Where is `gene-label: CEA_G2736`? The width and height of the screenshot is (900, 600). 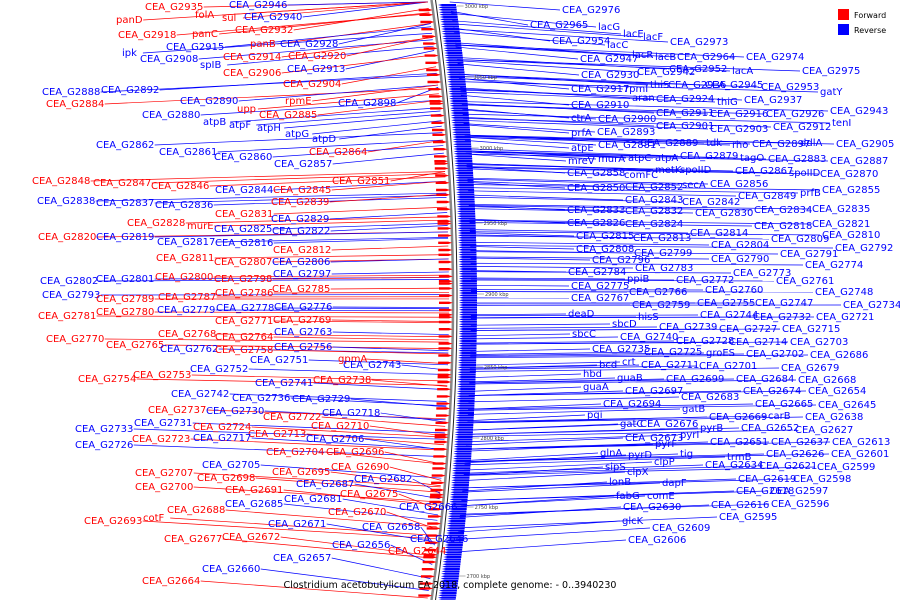
gene-label: CEA_G2736 is located at coordinates (261, 398).